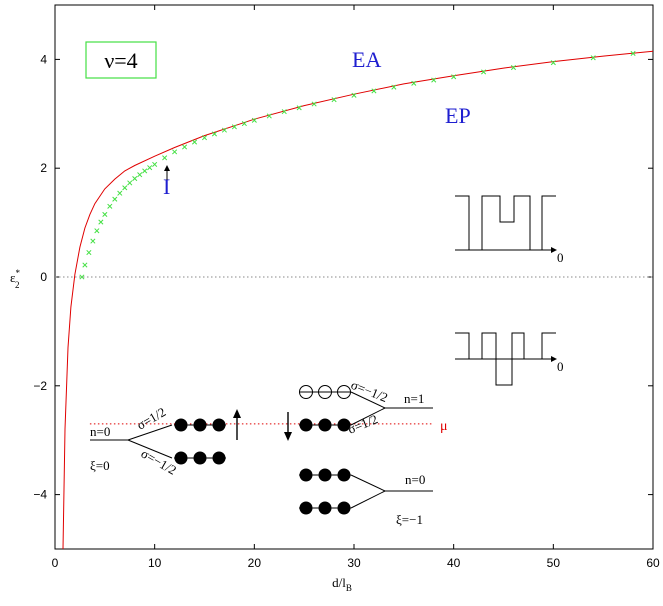  I want to click on mu-label: μ, so click(444, 426).